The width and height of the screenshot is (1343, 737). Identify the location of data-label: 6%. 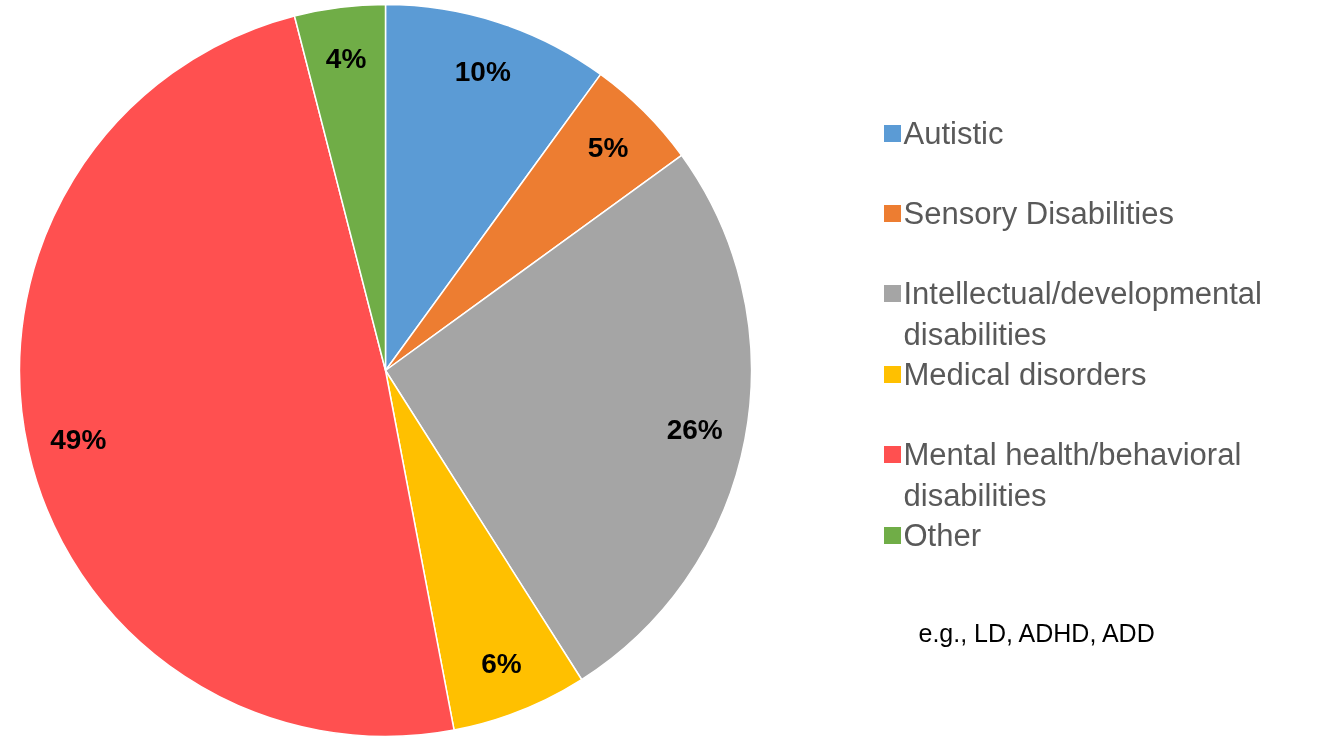
(501, 663).